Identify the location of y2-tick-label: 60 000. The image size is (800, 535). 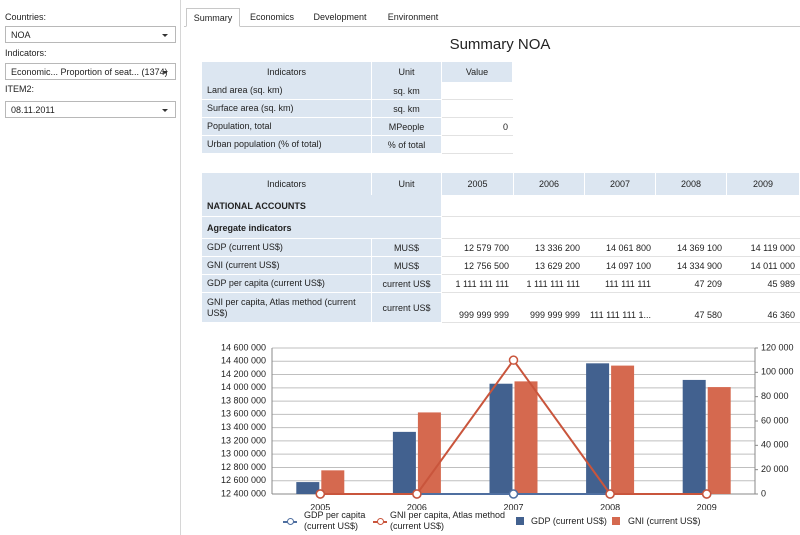
(775, 420).